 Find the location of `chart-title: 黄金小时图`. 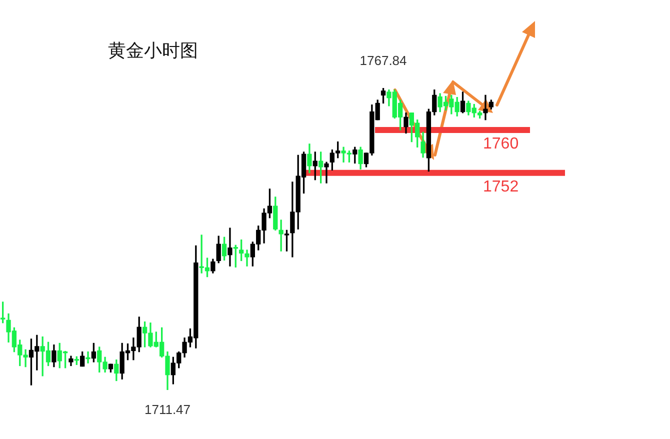

chart-title: 黄金小时图 is located at coordinates (153, 51).